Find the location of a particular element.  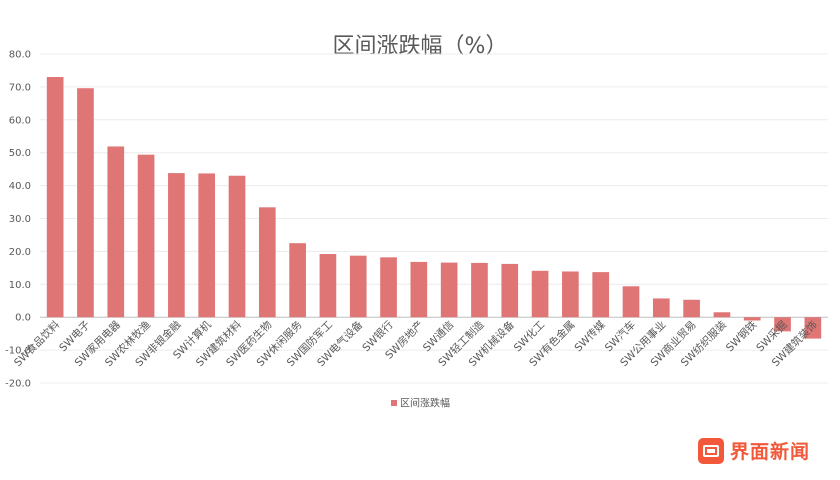

y-tick-label: 20.0 is located at coordinates (20, 252).